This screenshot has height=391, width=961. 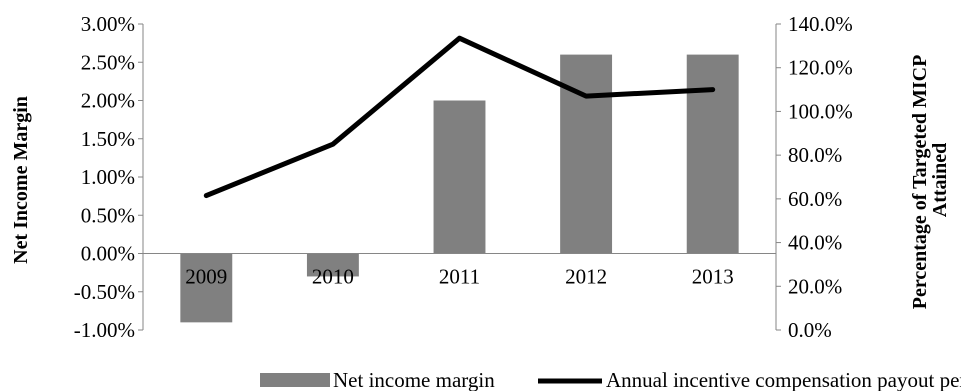 I want to click on y2-axis-title-line-1: Percentage of Targeted MICP, so click(x=920, y=182).